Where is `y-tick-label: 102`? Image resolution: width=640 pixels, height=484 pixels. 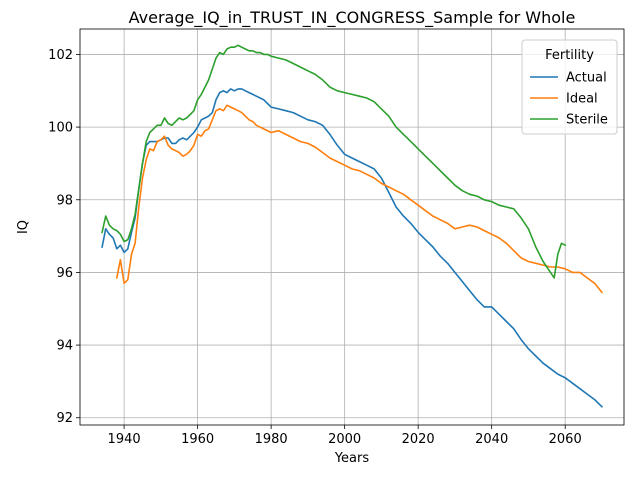
y-tick-label: 102 is located at coordinates (60, 55).